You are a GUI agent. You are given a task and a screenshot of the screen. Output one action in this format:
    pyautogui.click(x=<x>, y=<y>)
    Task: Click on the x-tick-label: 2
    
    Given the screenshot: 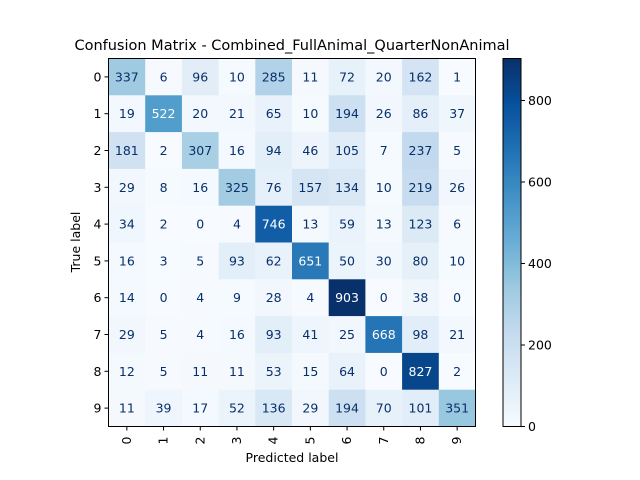 What is the action you would take?
    pyautogui.click(x=199, y=441)
    